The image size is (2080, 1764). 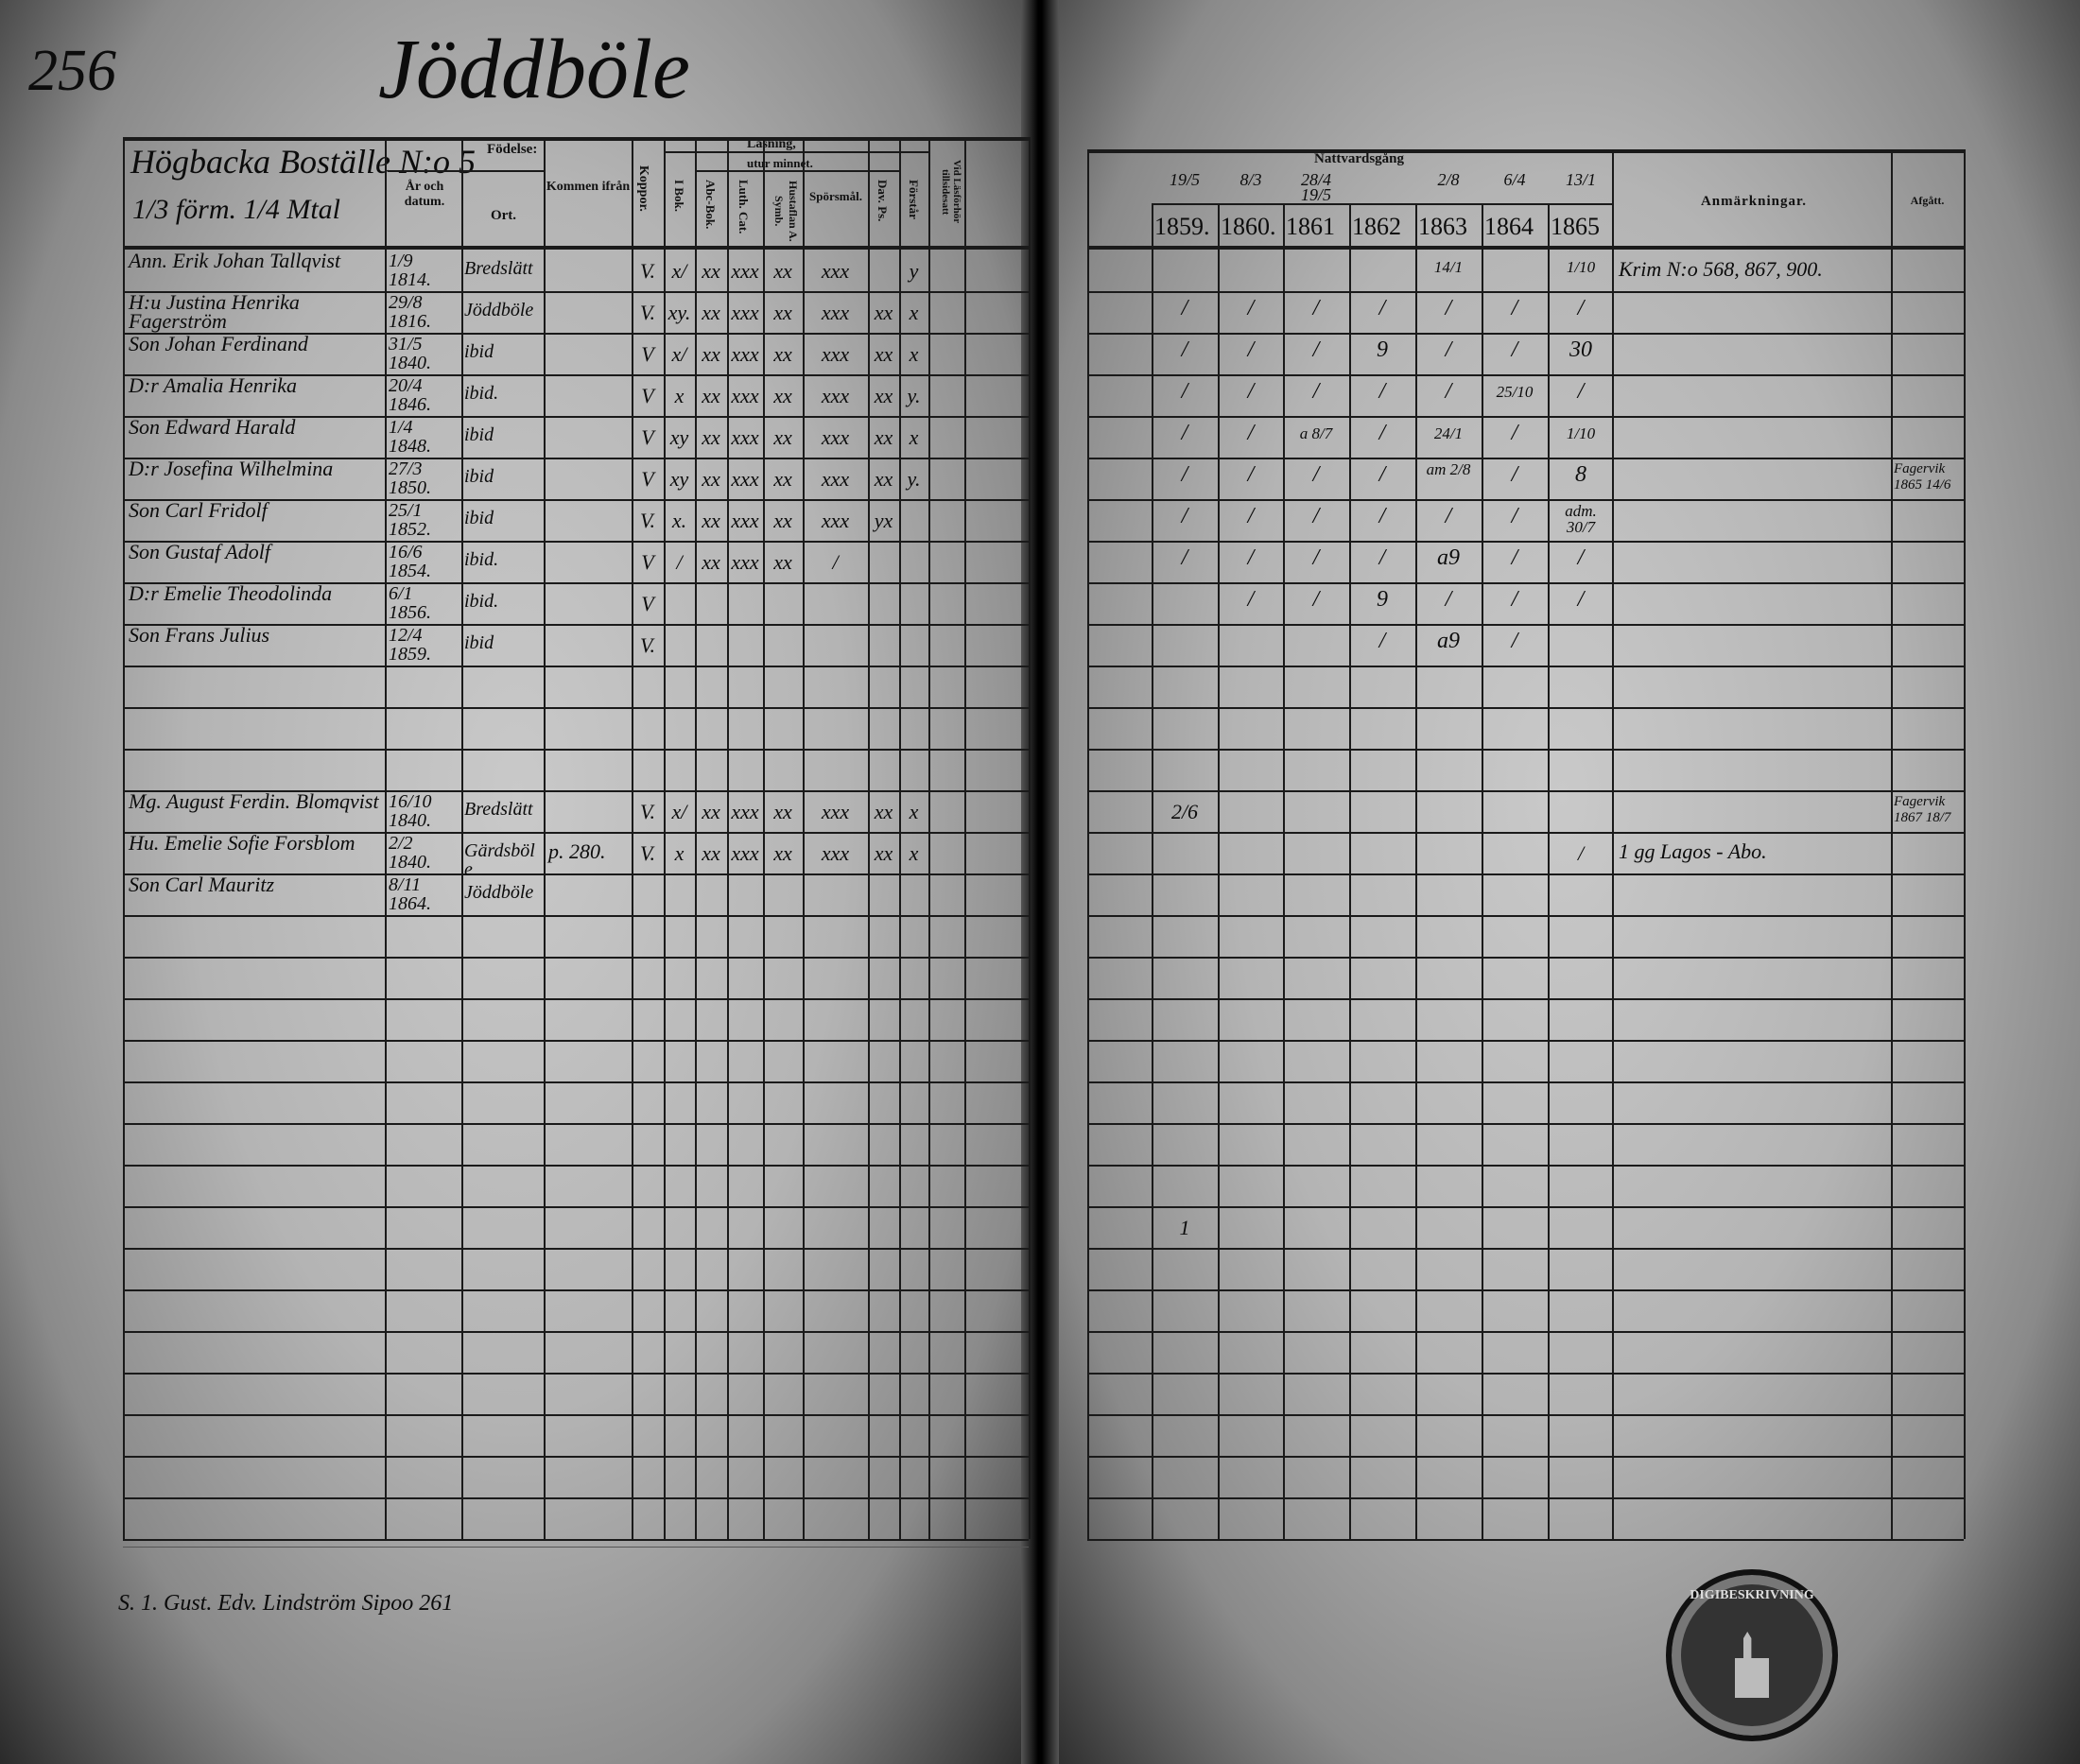 What do you see at coordinates (914, 271) in the screenshot?
I see `reading-mark-forstar: y` at bounding box center [914, 271].